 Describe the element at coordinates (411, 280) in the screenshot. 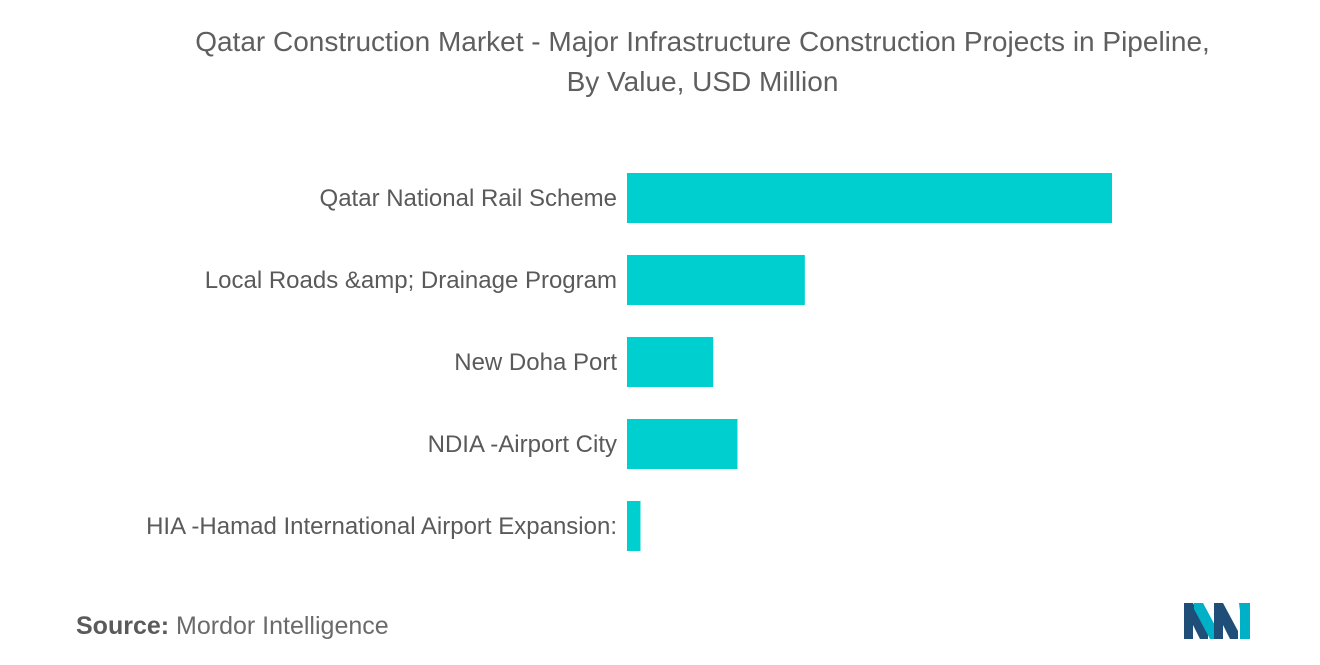

I see `category-label-1: Local Roads &amp; Drainage Program` at that location.